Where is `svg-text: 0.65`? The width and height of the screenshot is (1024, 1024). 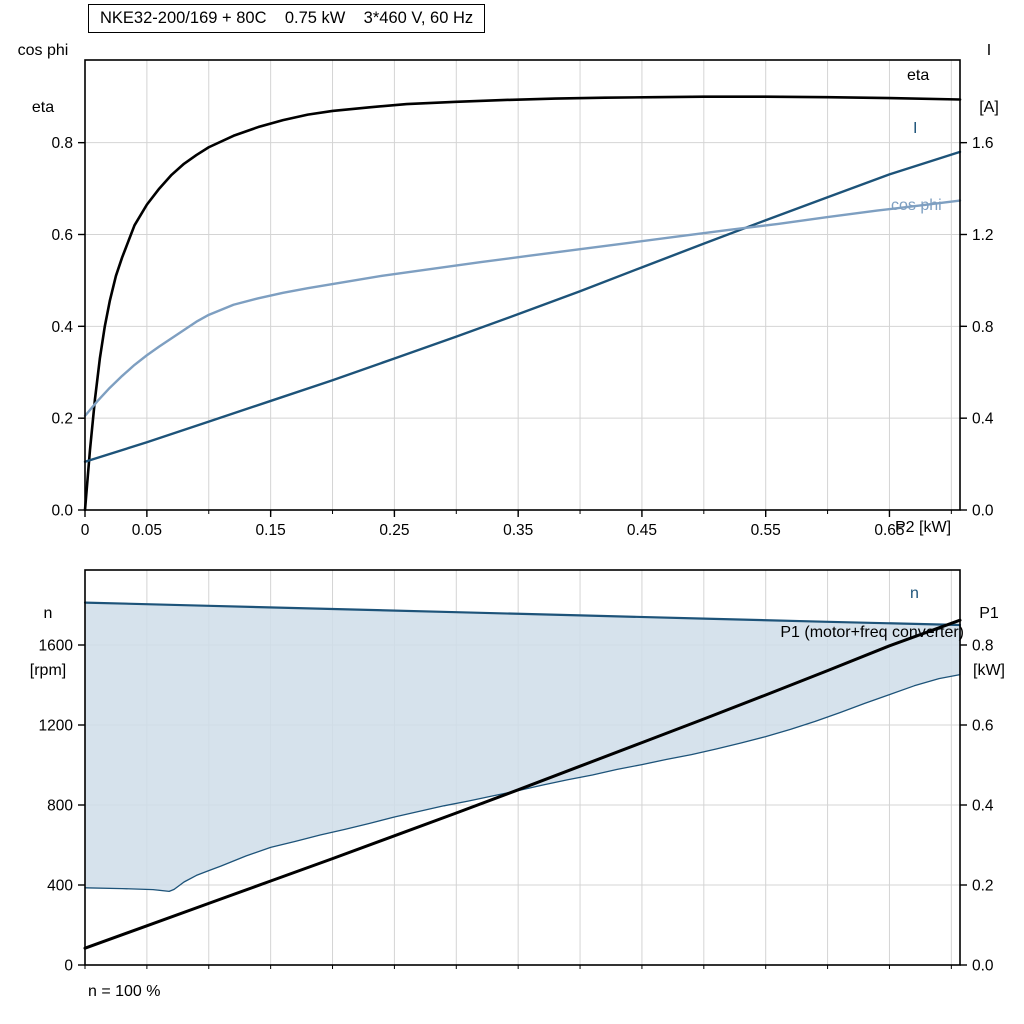 svg-text: 0.65 is located at coordinates (889, 530).